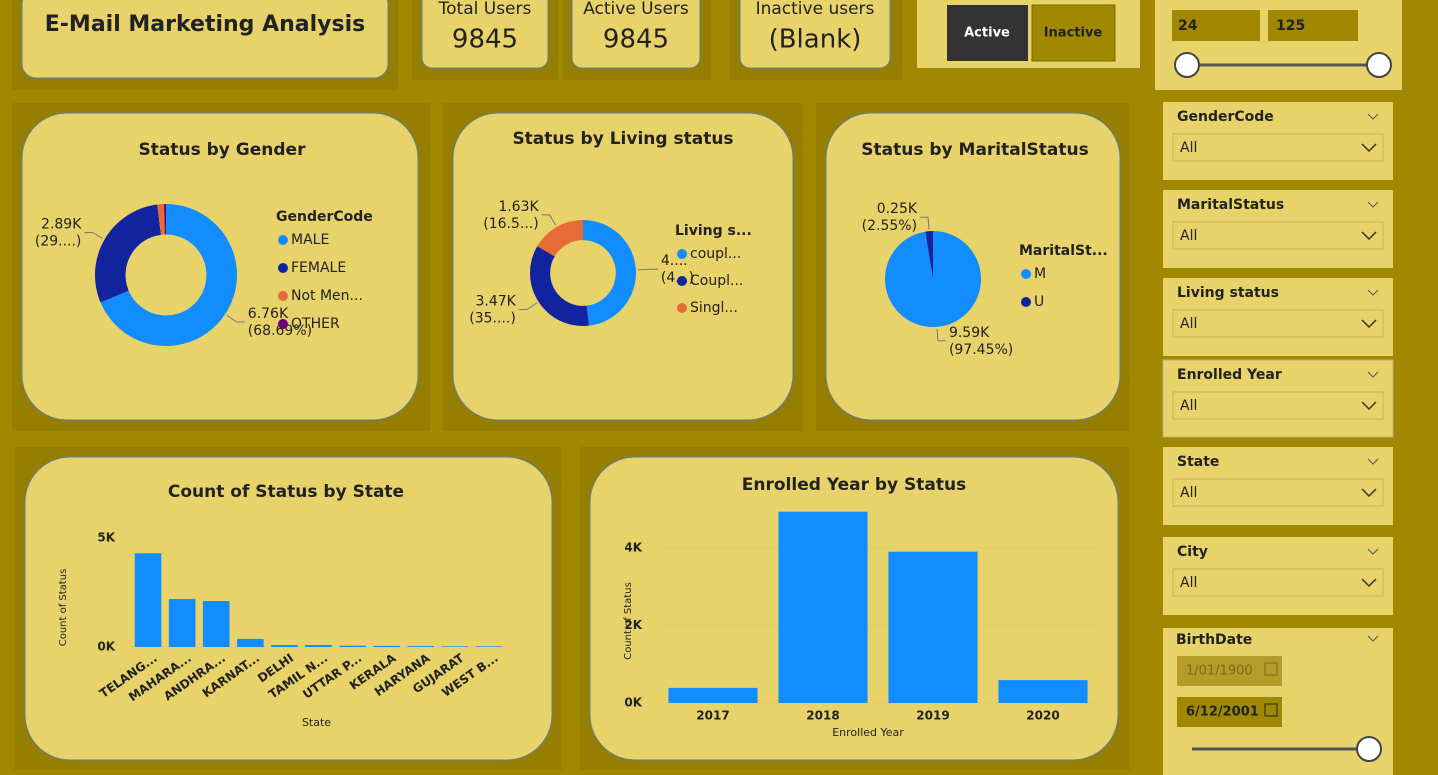 This screenshot has height=775, width=1438. Describe the element at coordinates (1198, 462) in the screenshot. I see `slicer-title: State` at that location.